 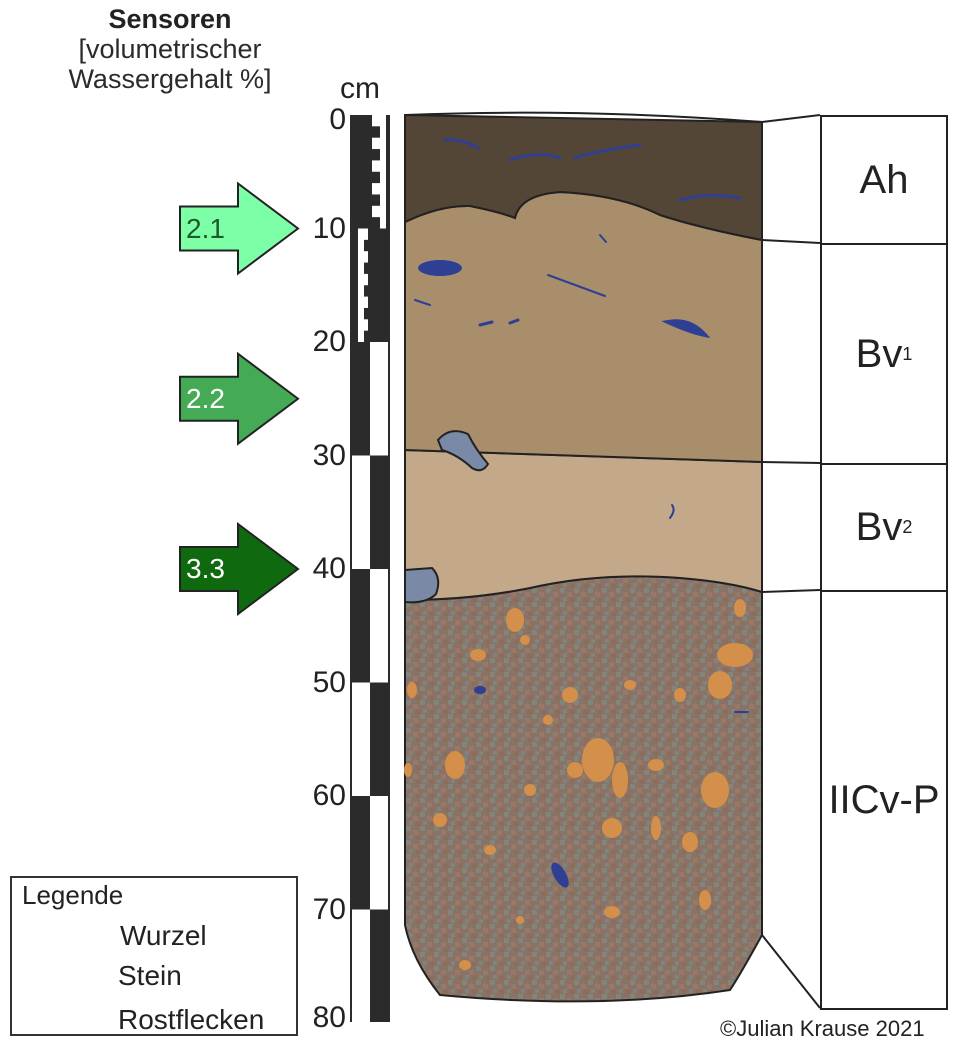 I want to click on legend-title: Legende, so click(x=73, y=895).